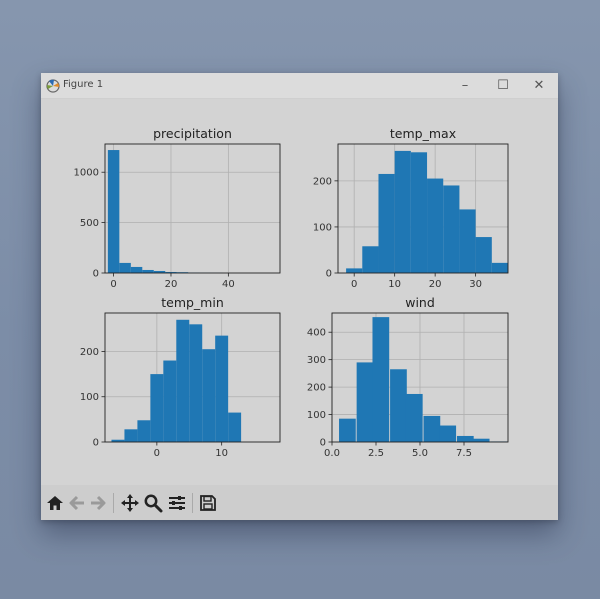 This screenshot has height=599, width=600. I want to click on chart-wind-xtick-label: 7.5, so click(464, 453).